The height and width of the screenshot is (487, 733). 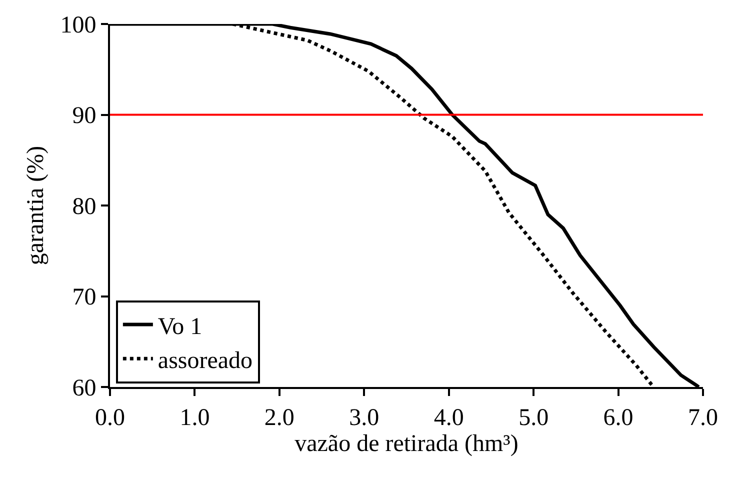 What do you see at coordinates (205, 361) in the screenshot?
I see `legend-label: assoreado` at bounding box center [205, 361].